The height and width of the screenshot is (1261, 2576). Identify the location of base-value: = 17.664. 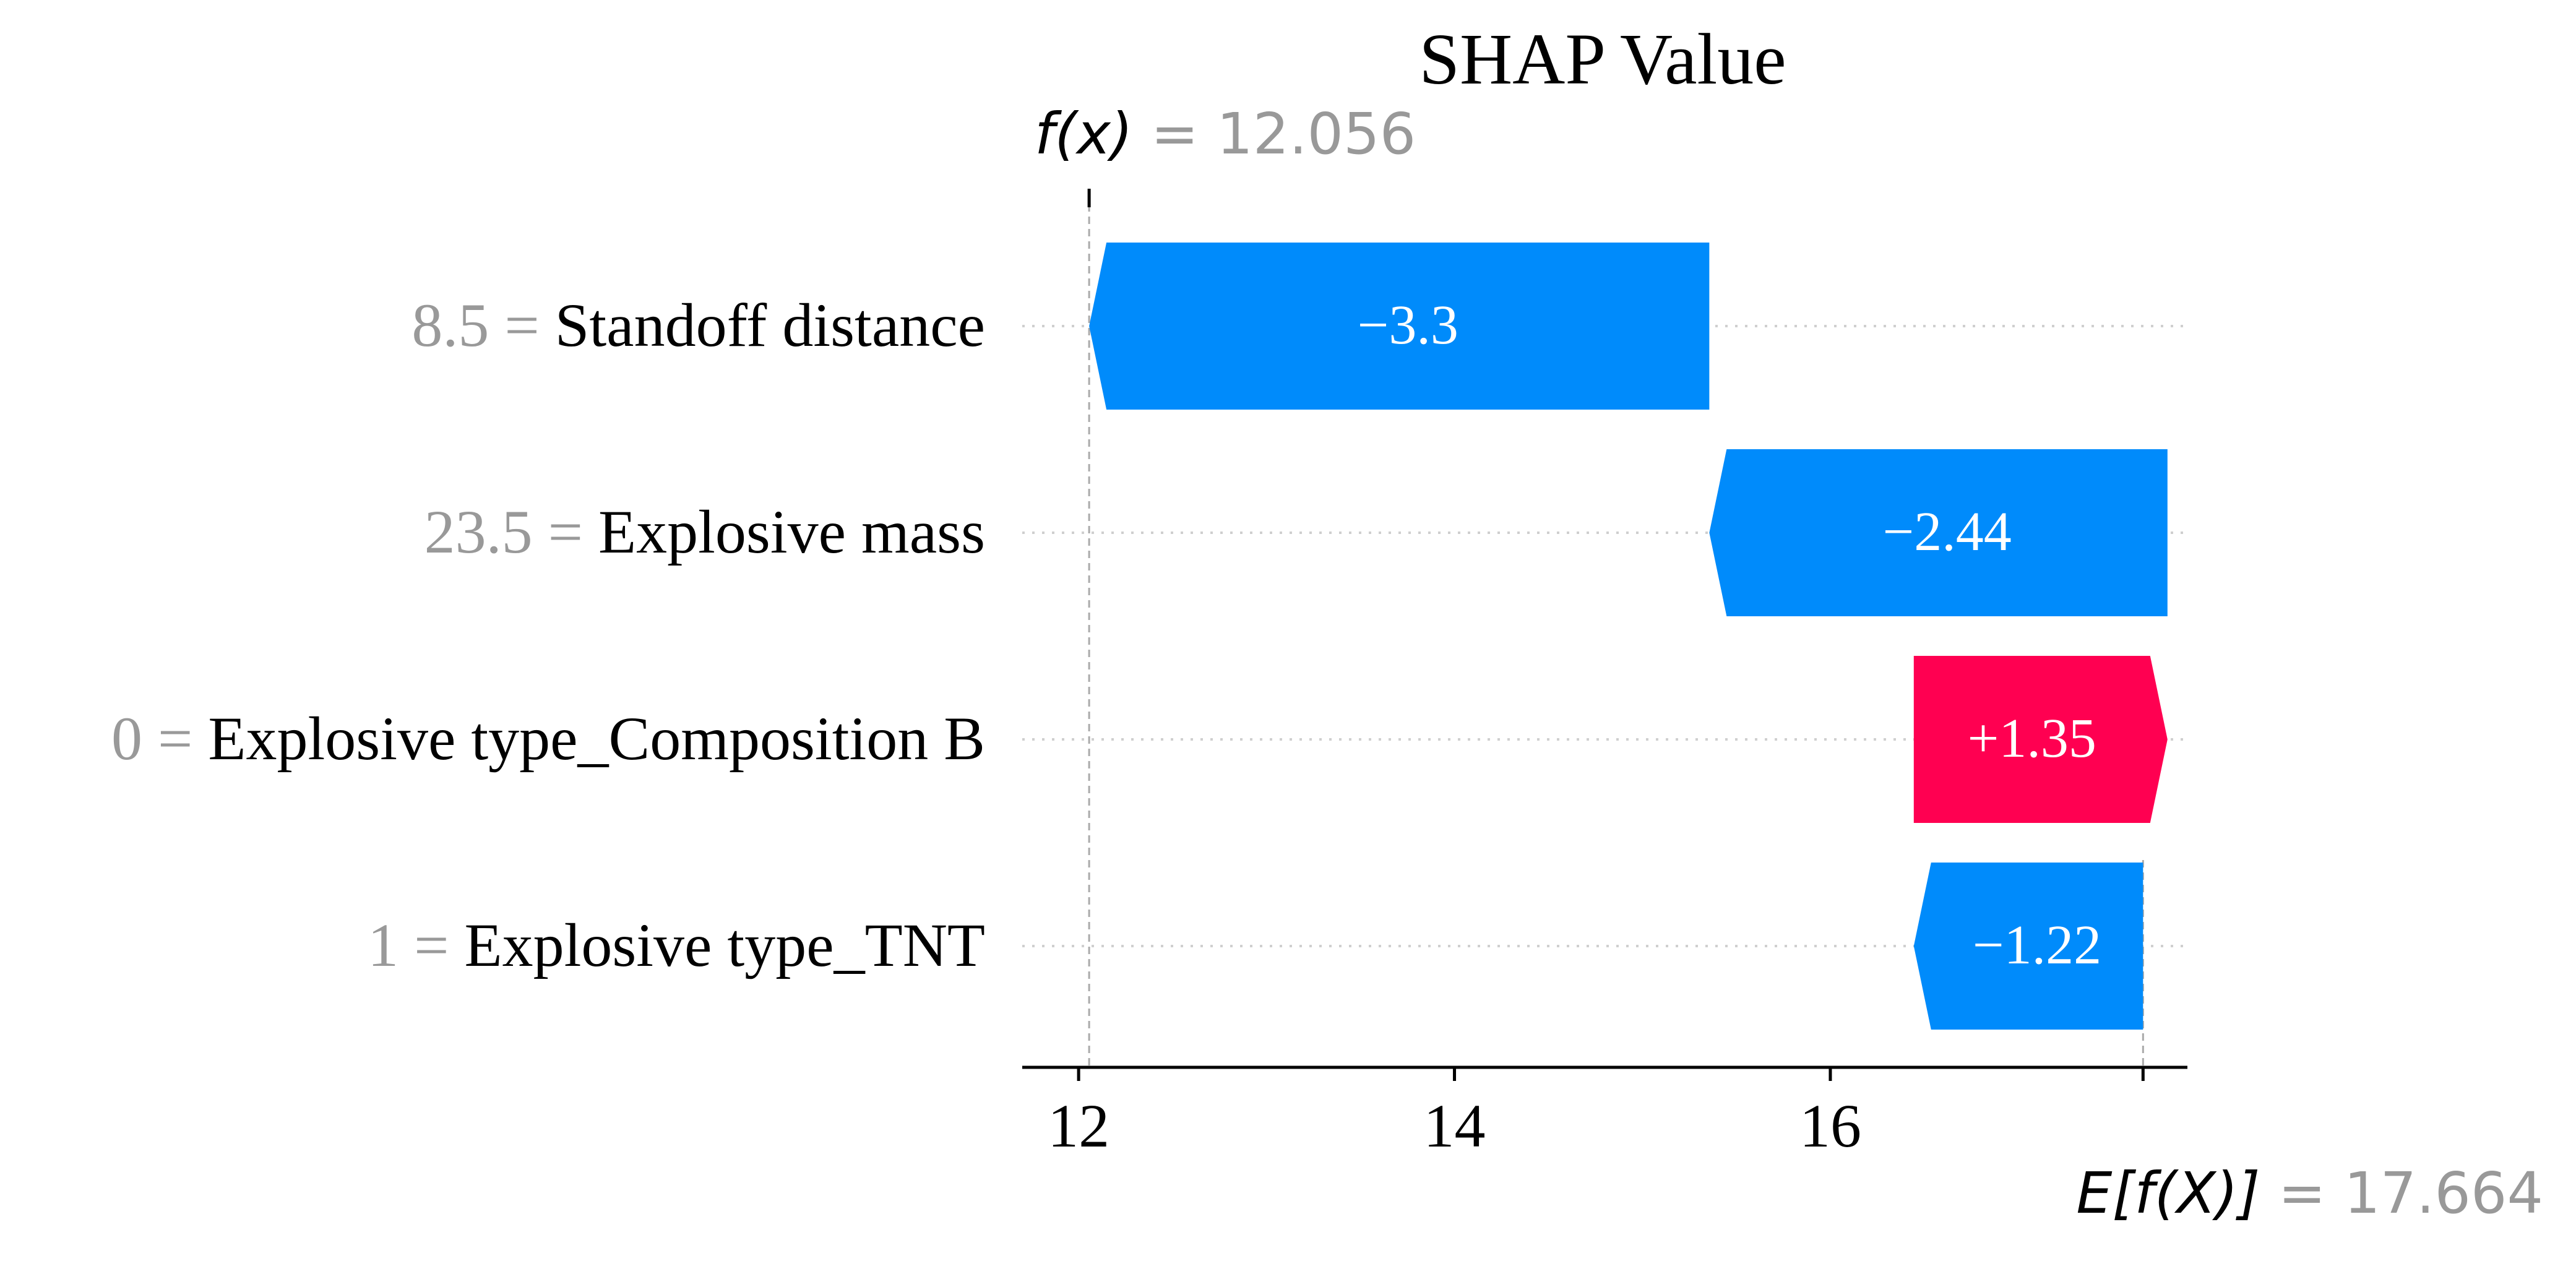
(2401, 1193).